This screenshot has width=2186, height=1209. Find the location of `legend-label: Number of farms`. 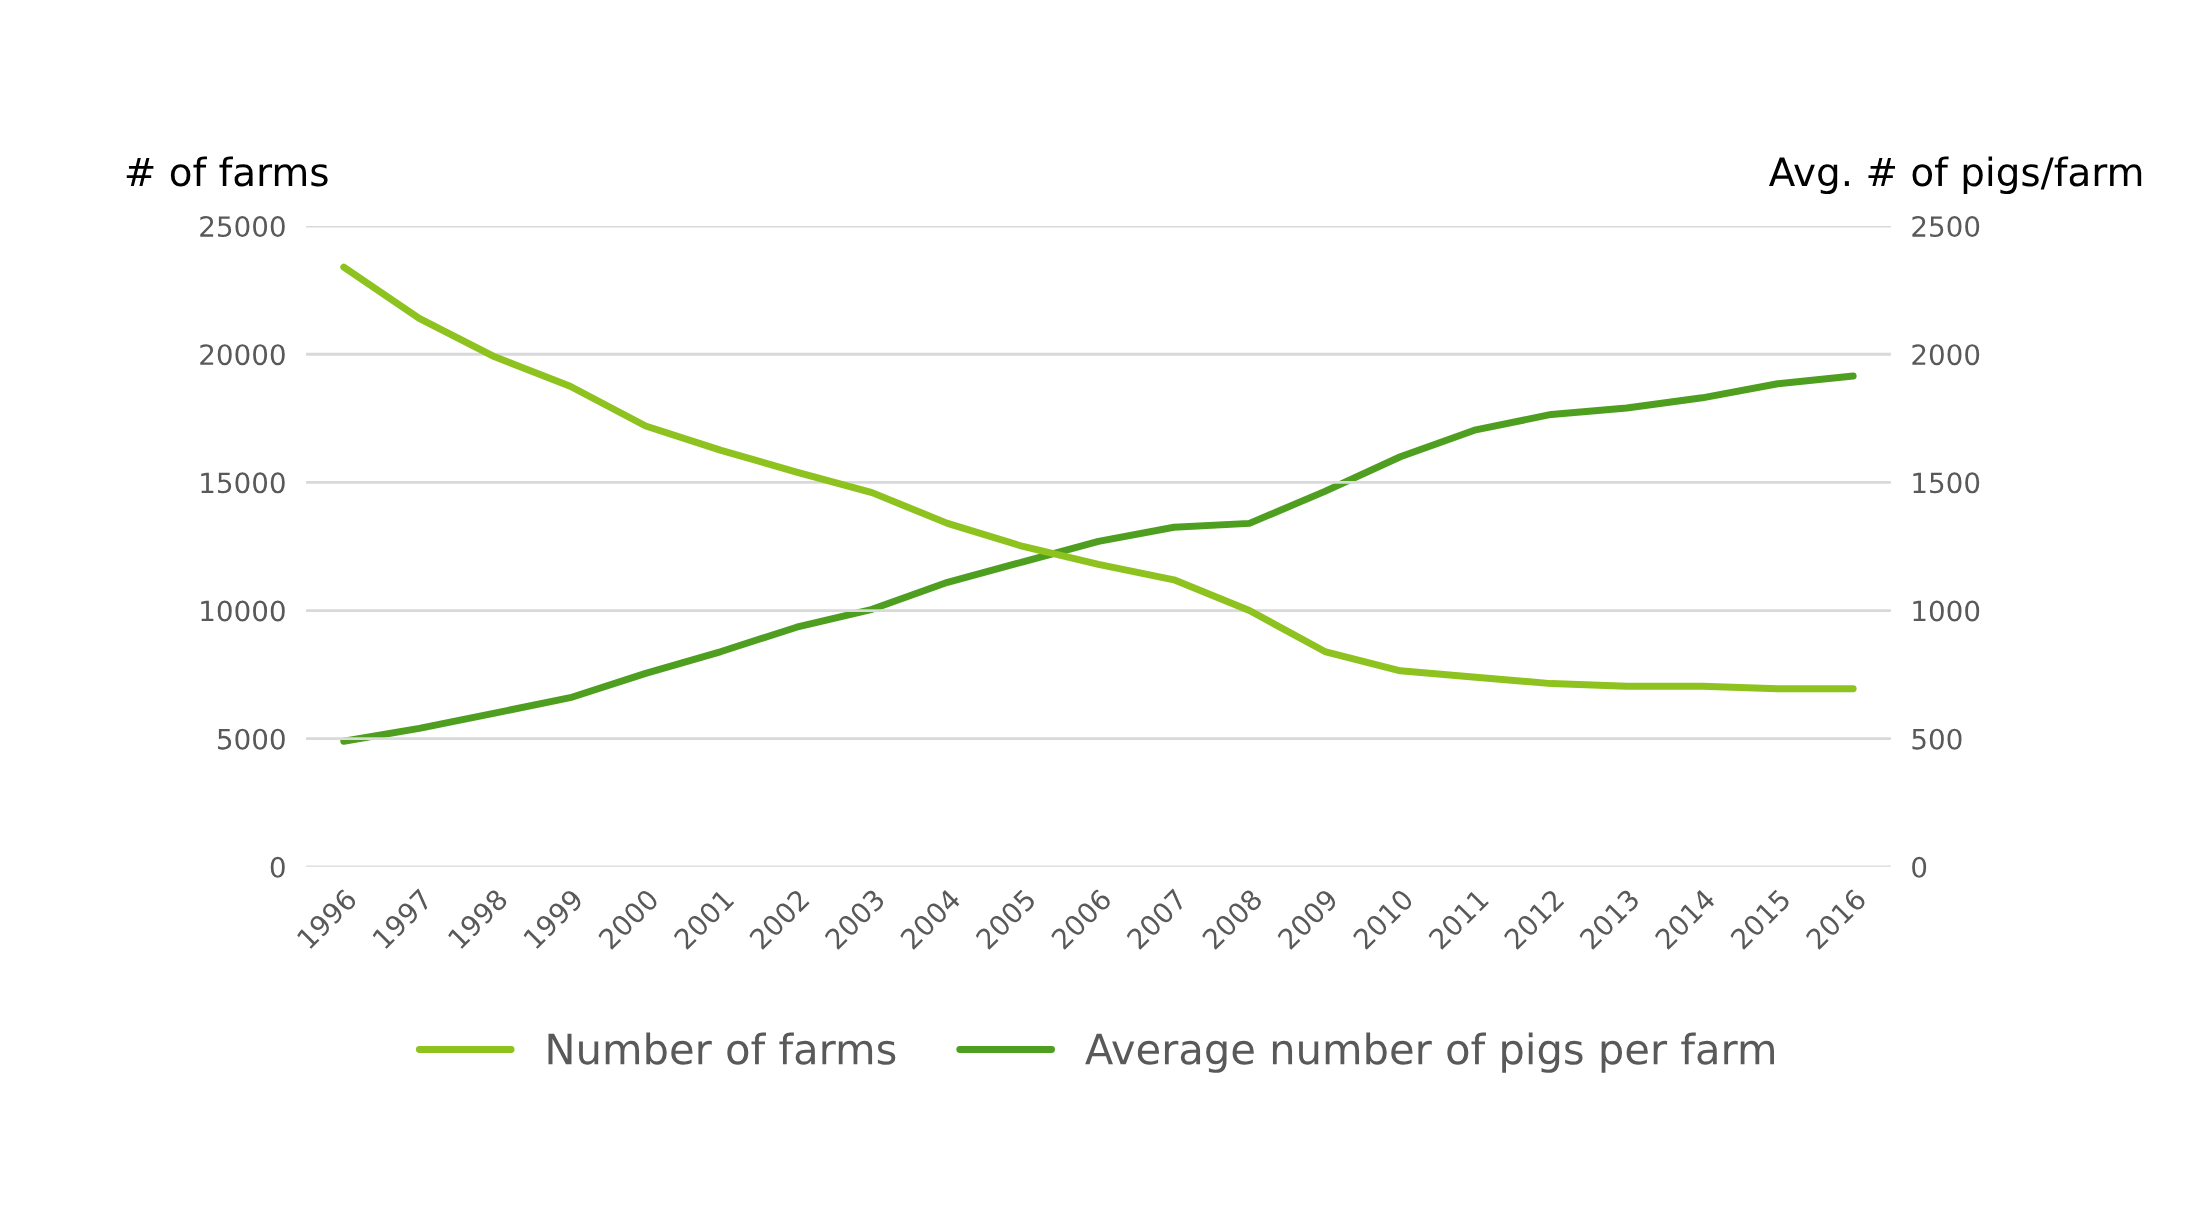

legend-label: Number of farms is located at coordinates (722, 1048).